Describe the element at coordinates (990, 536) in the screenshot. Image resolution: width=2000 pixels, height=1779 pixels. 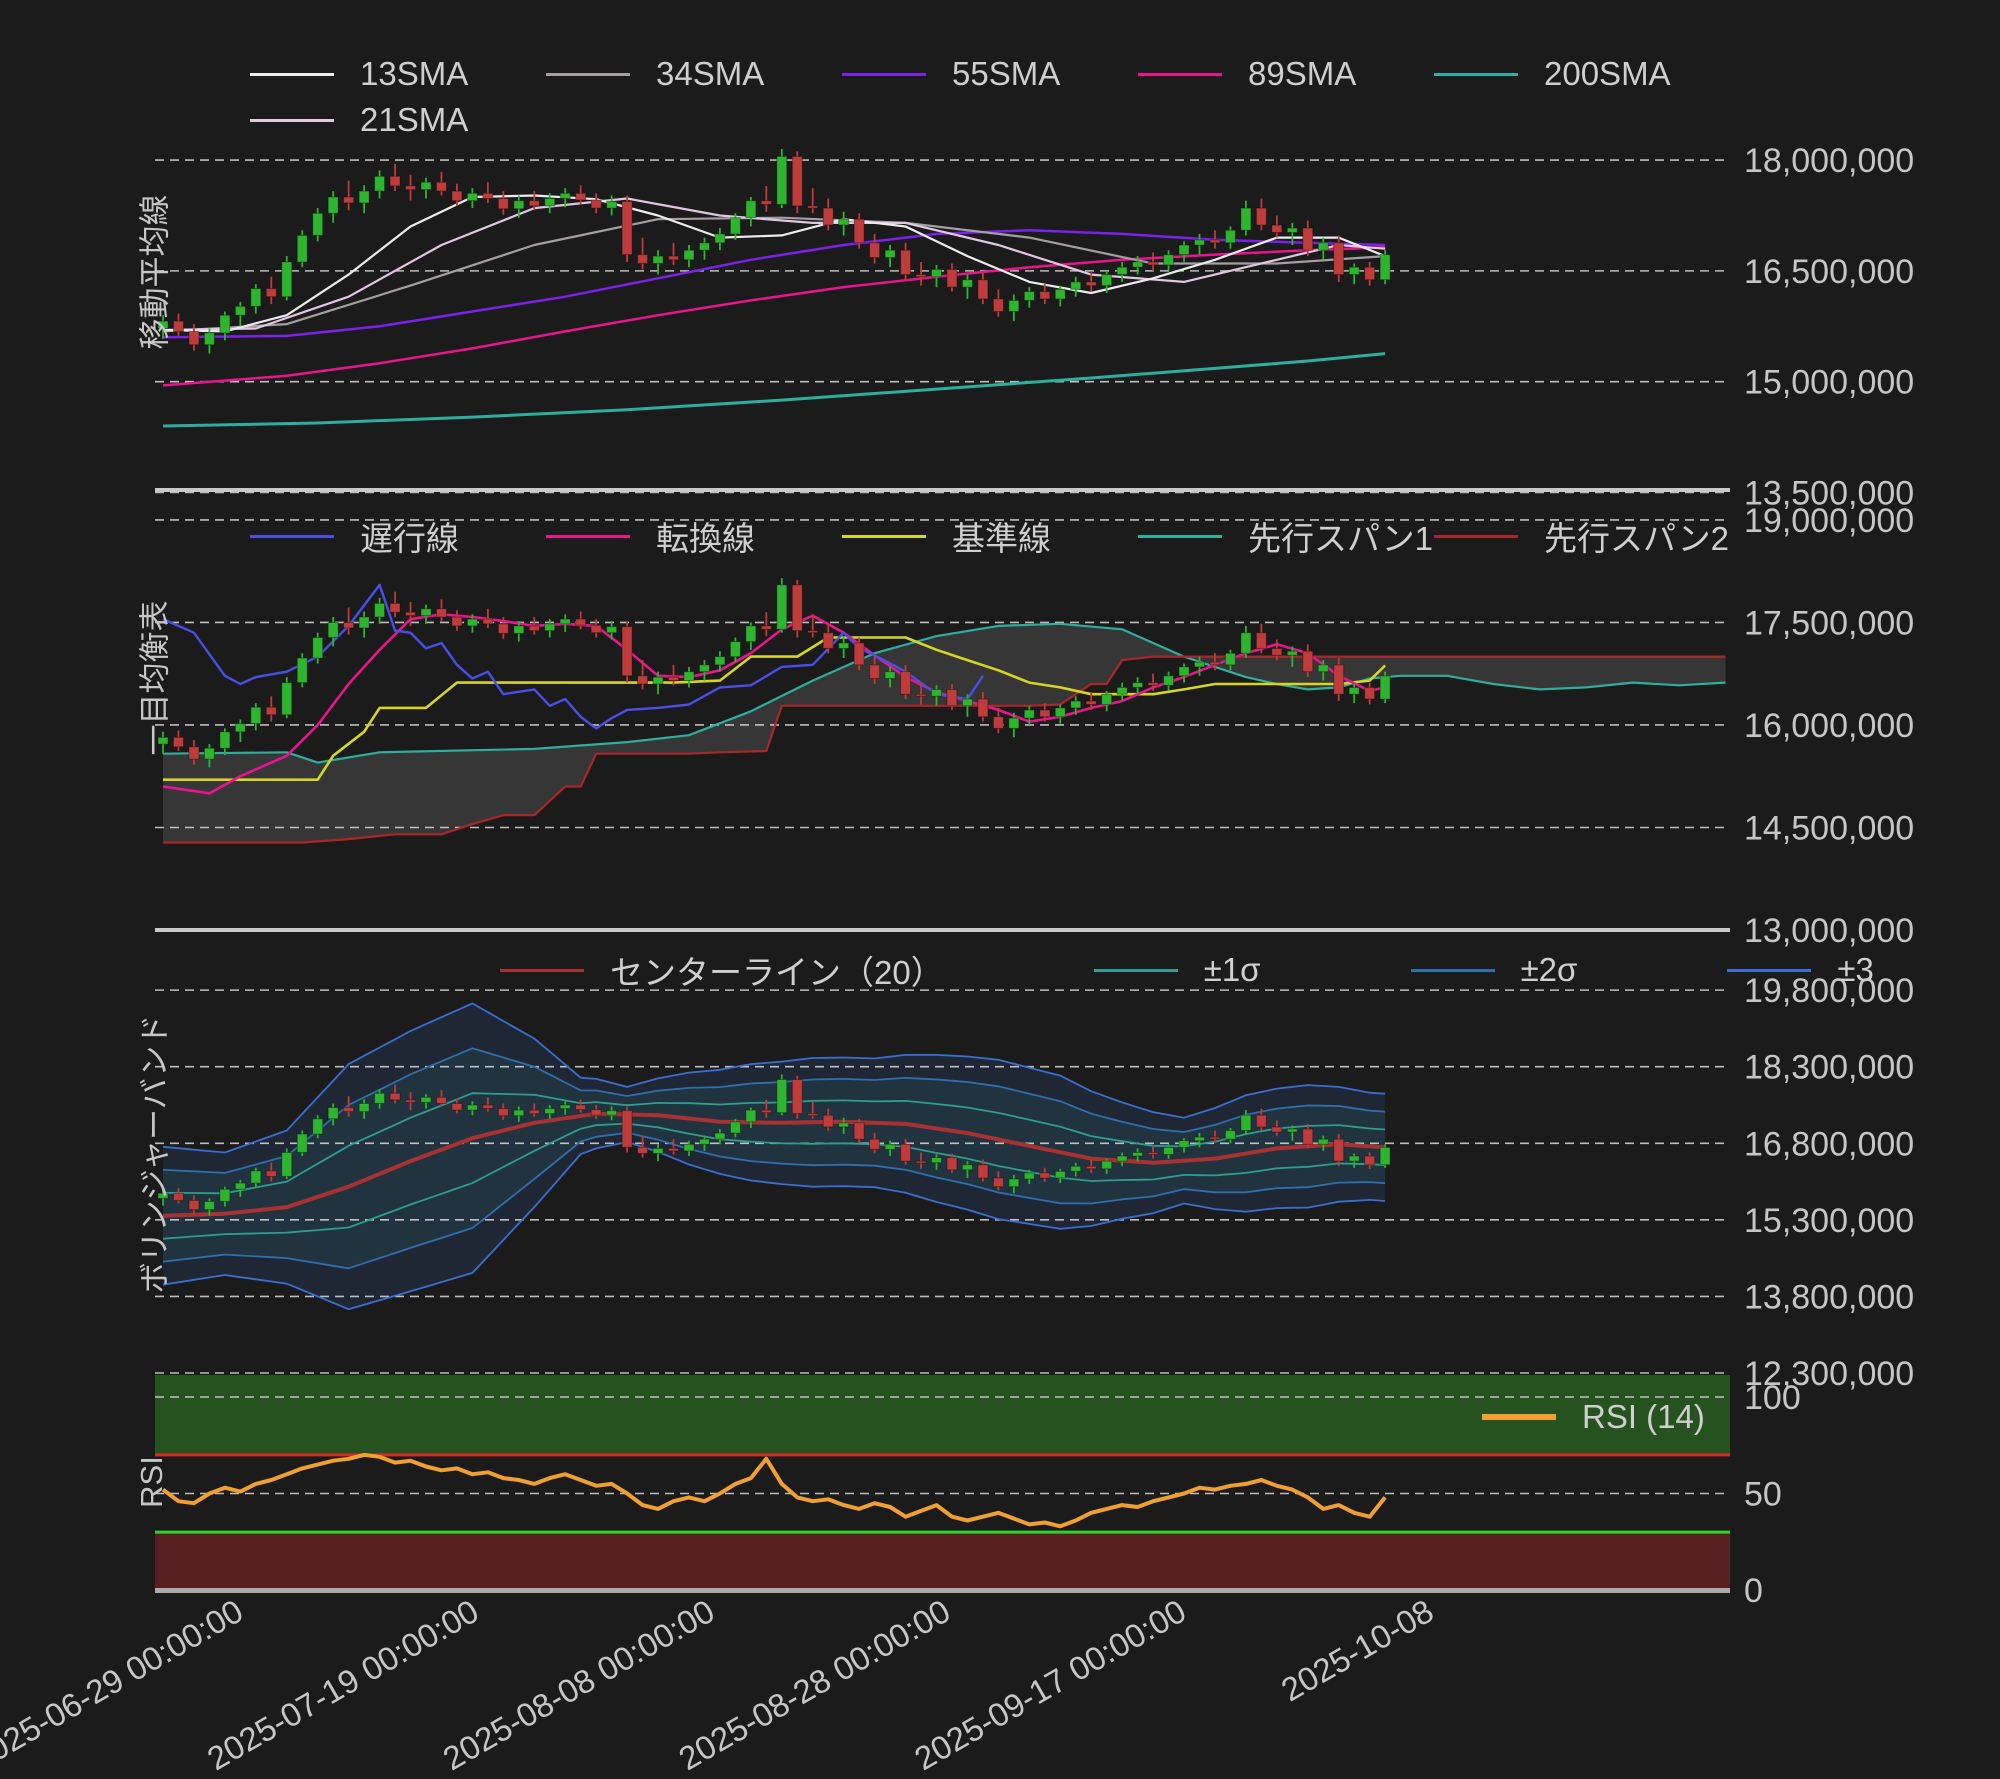
I see `ichimoku-legend: 遅行線 転換線 基準線 先行スパン1 先行スパン2` at that location.